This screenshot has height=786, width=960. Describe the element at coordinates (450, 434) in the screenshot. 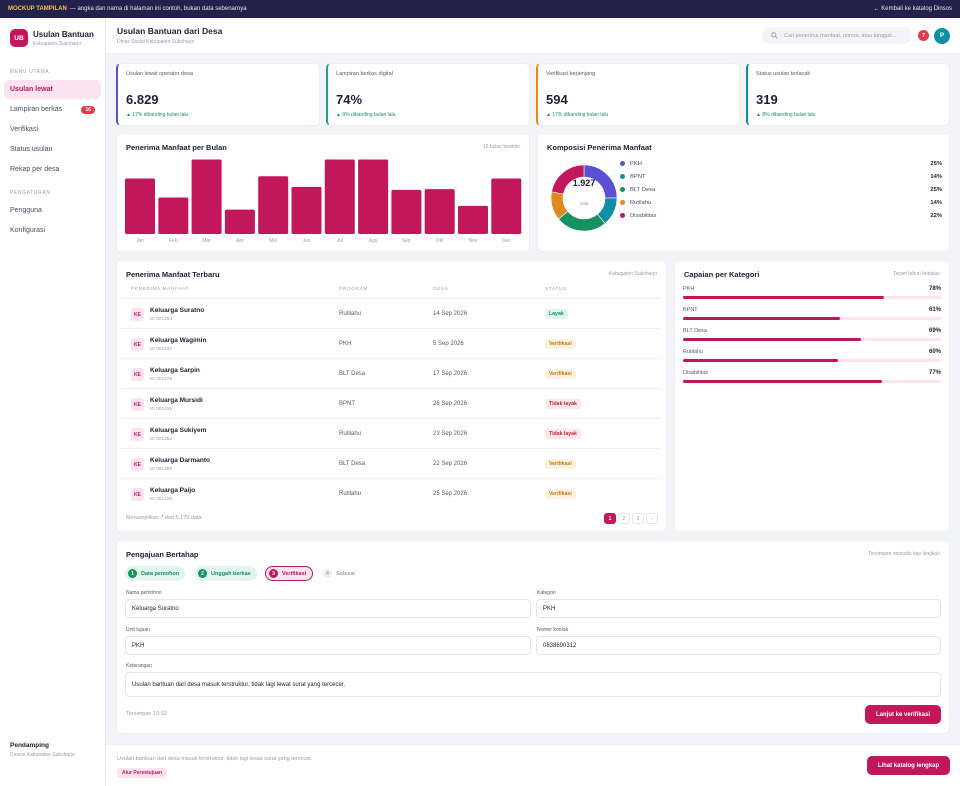

I see `date-cell: 23 Sep 2026` at that location.